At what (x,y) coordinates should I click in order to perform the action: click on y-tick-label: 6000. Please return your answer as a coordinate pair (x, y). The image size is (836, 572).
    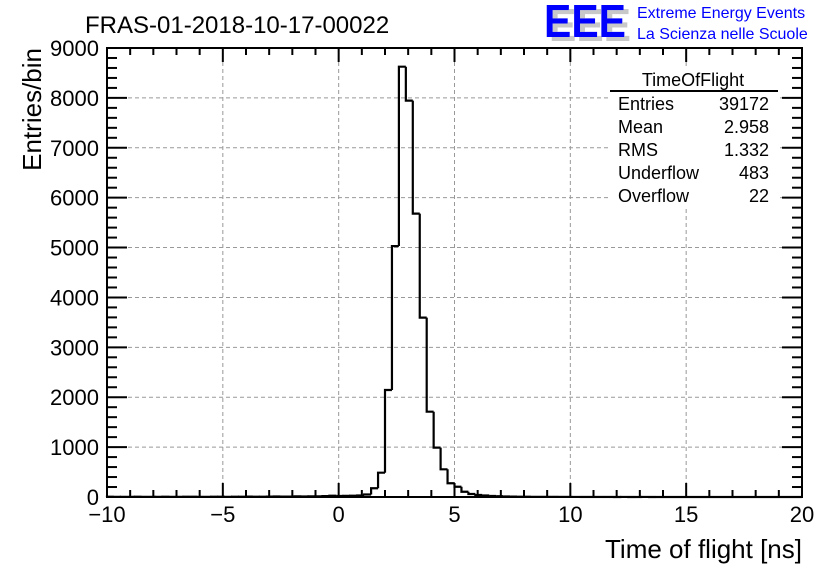
    Looking at the image, I should click on (74, 198).